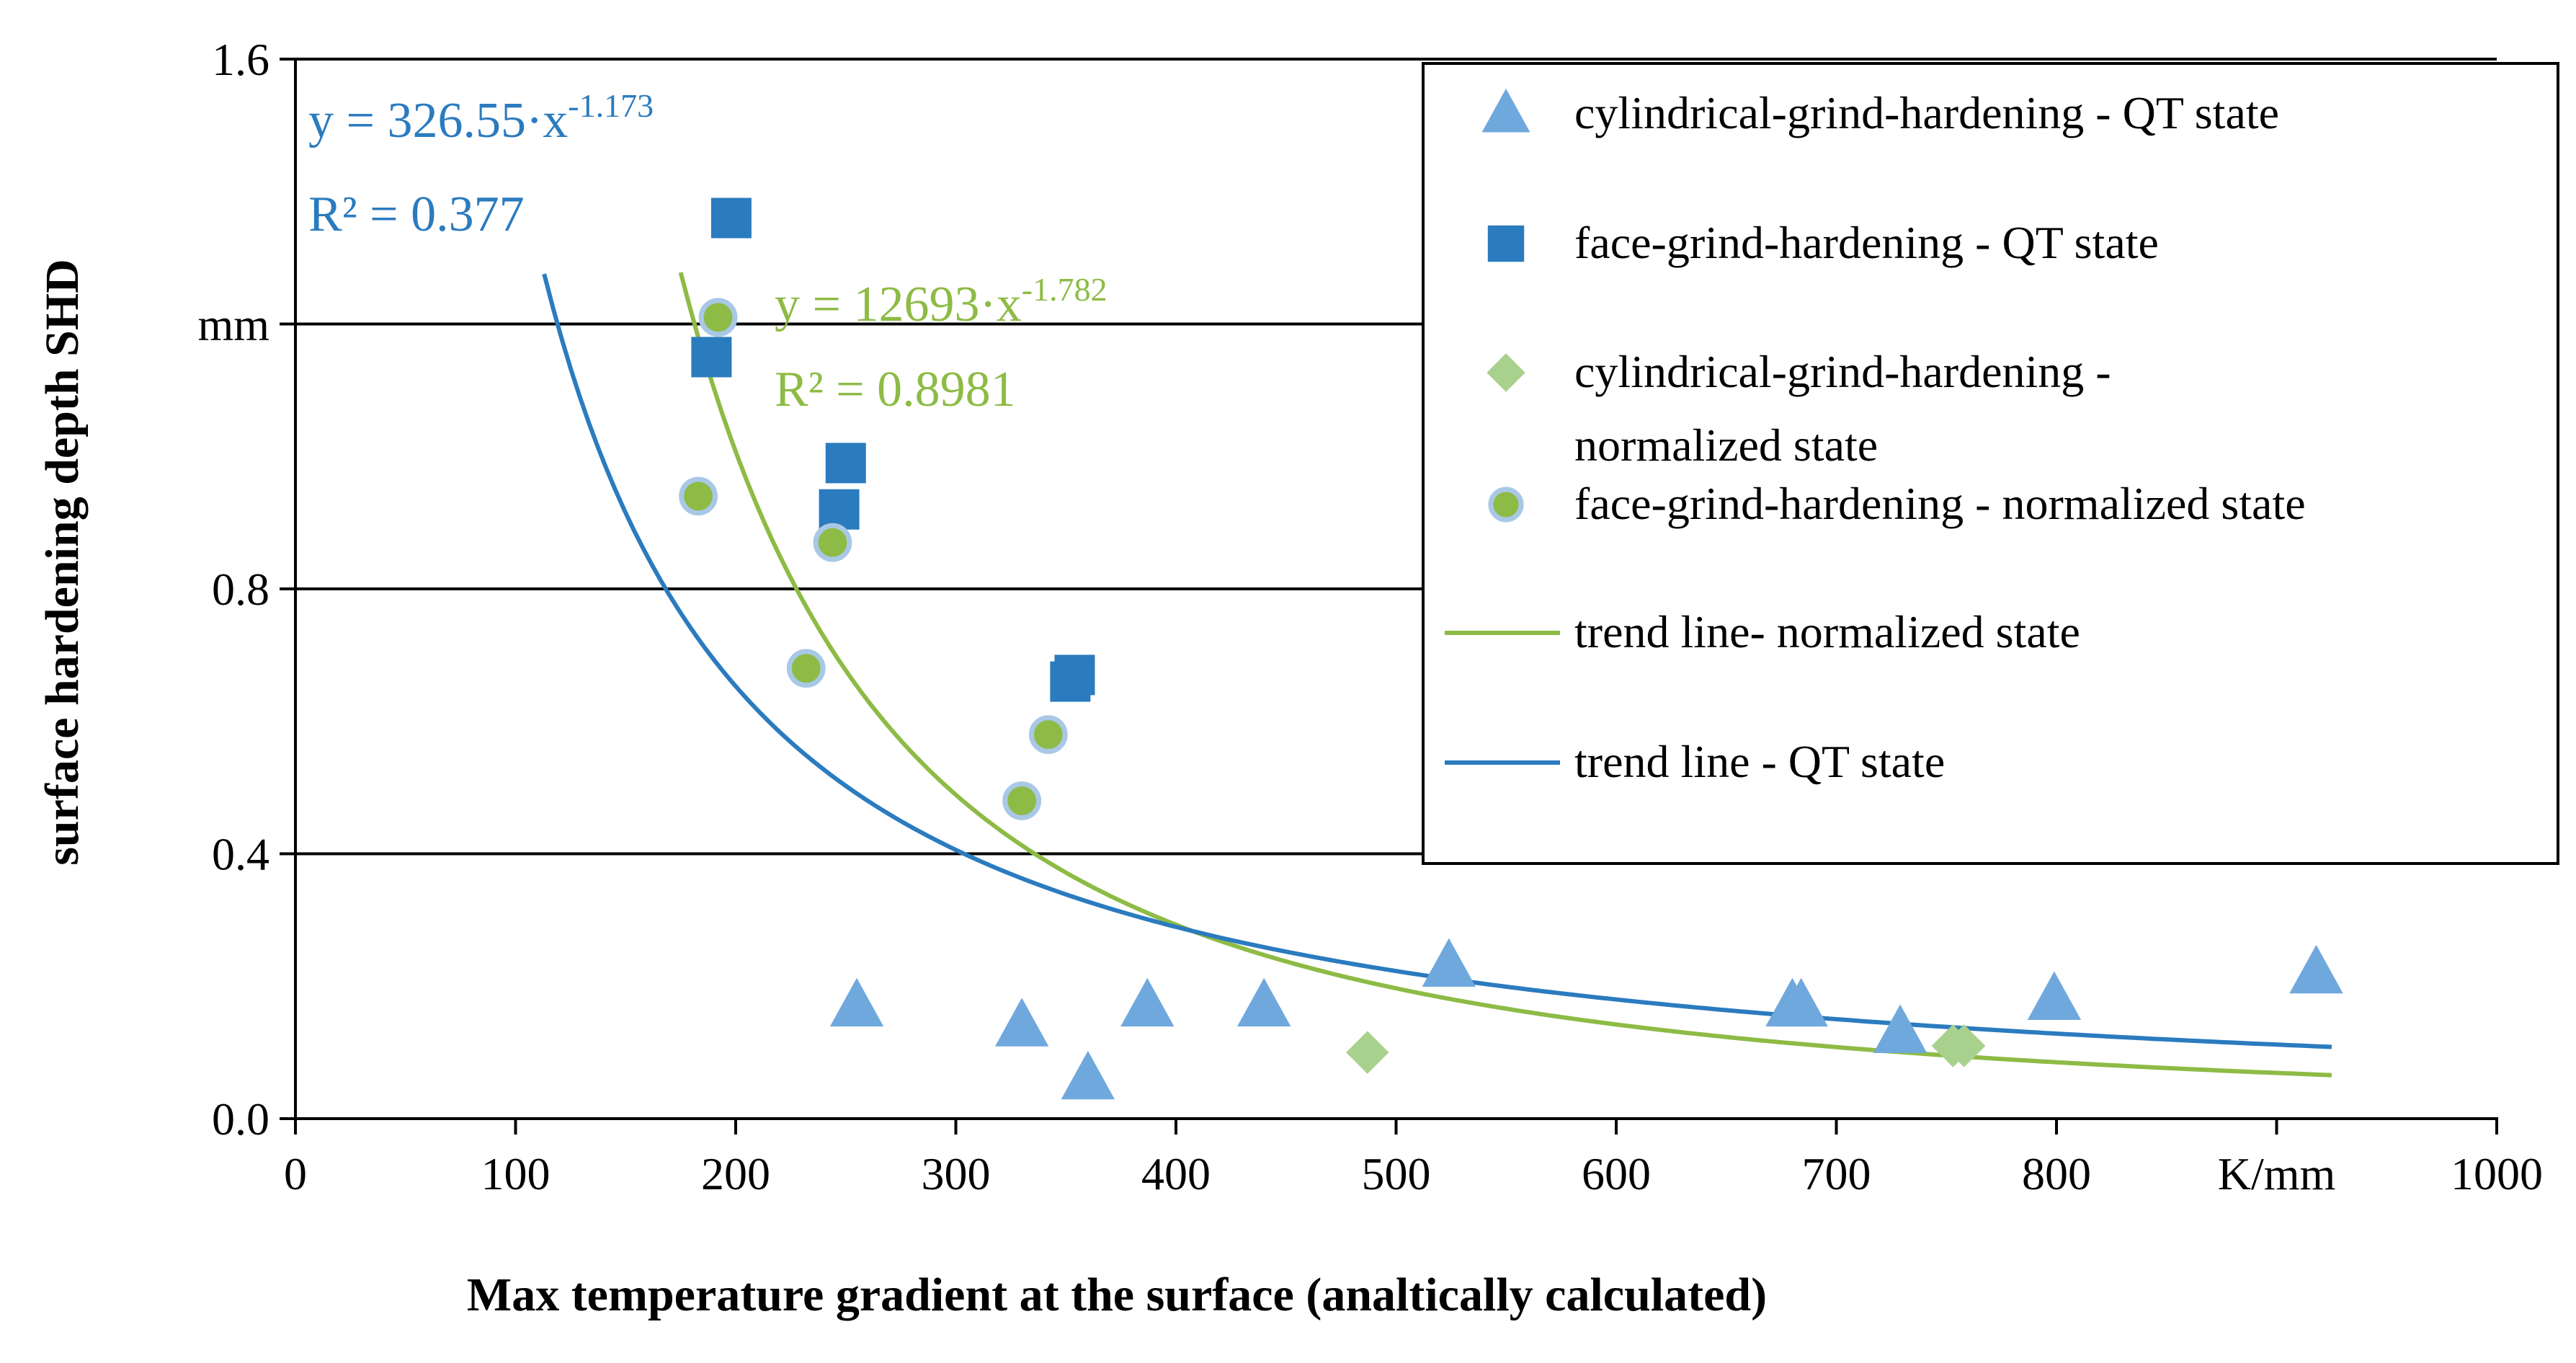  What do you see at coordinates (895, 389) in the screenshot?
I see `r2-normalized: R² = 0.8981` at bounding box center [895, 389].